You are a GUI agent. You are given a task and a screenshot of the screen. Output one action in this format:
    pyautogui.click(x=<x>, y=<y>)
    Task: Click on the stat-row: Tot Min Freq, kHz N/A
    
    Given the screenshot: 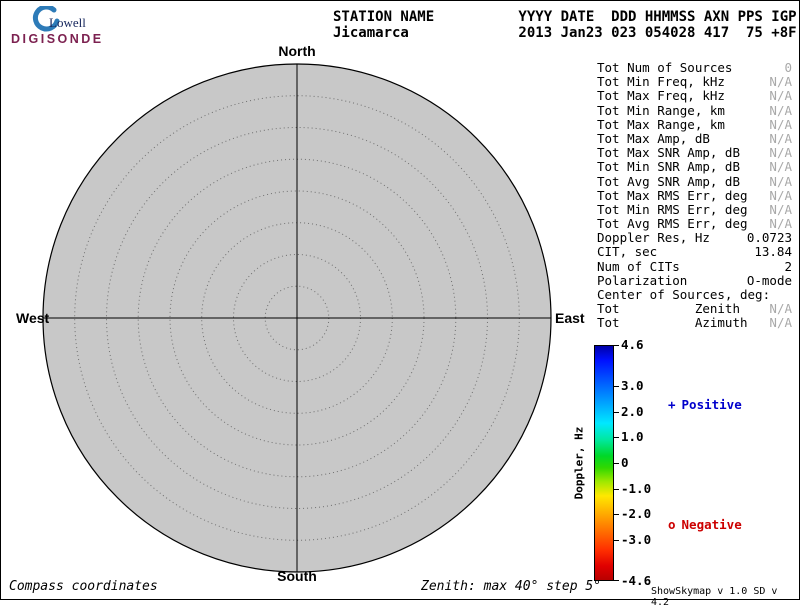 What is the action you would take?
    pyautogui.click(x=694, y=82)
    